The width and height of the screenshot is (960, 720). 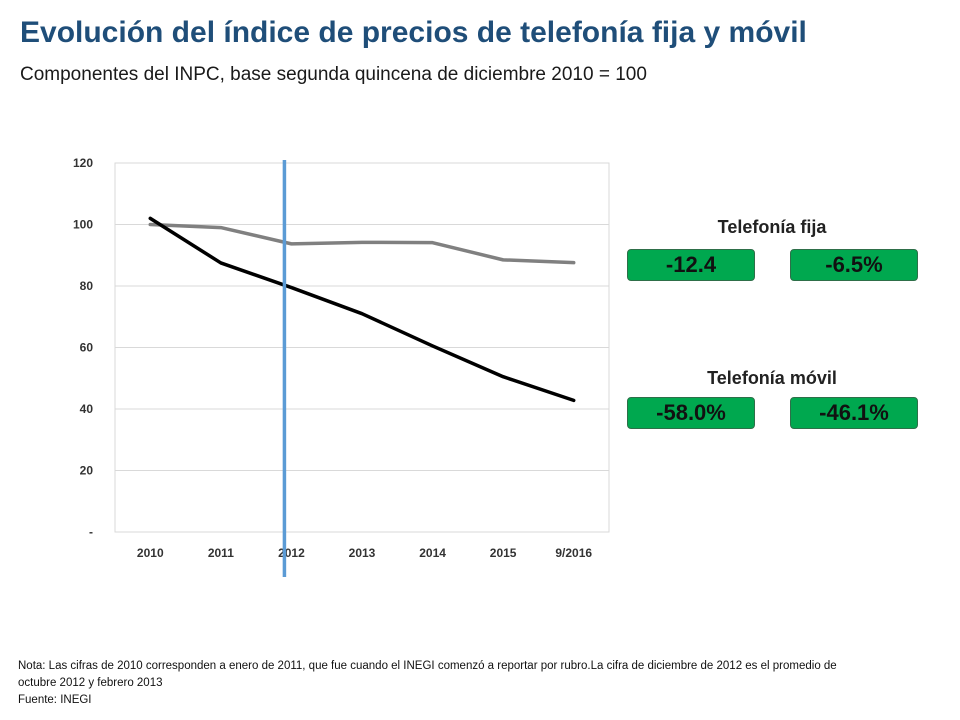 What do you see at coordinates (83, 225) in the screenshot?
I see `y-tick-label: 100` at bounding box center [83, 225].